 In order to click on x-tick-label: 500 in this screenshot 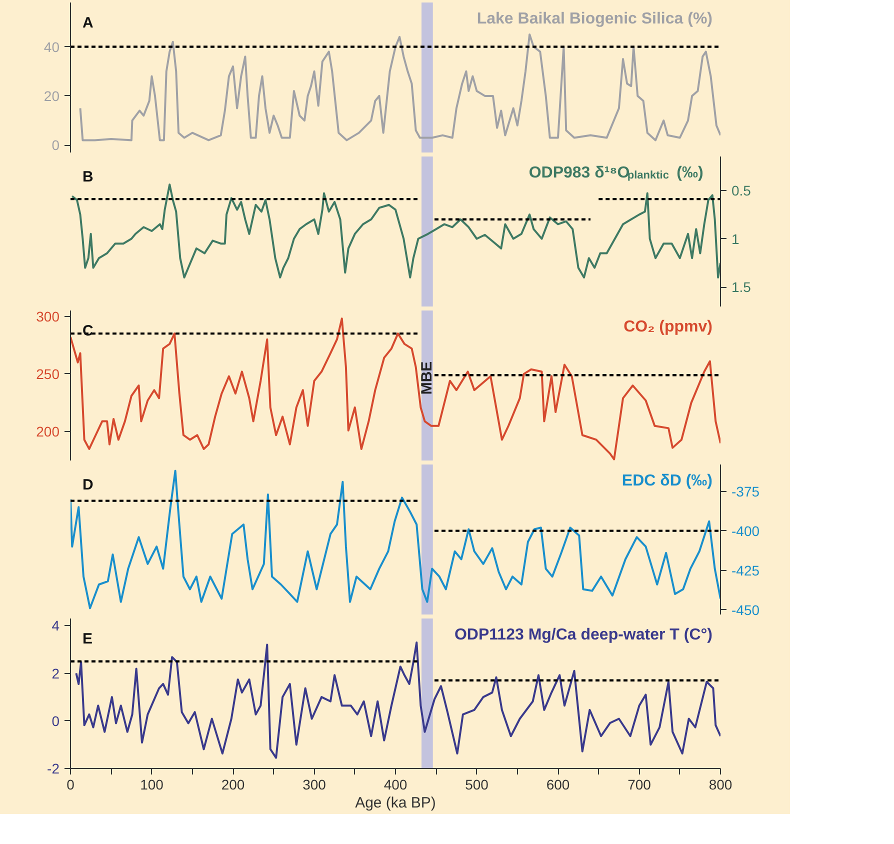, I will do `click(477, 784)`.